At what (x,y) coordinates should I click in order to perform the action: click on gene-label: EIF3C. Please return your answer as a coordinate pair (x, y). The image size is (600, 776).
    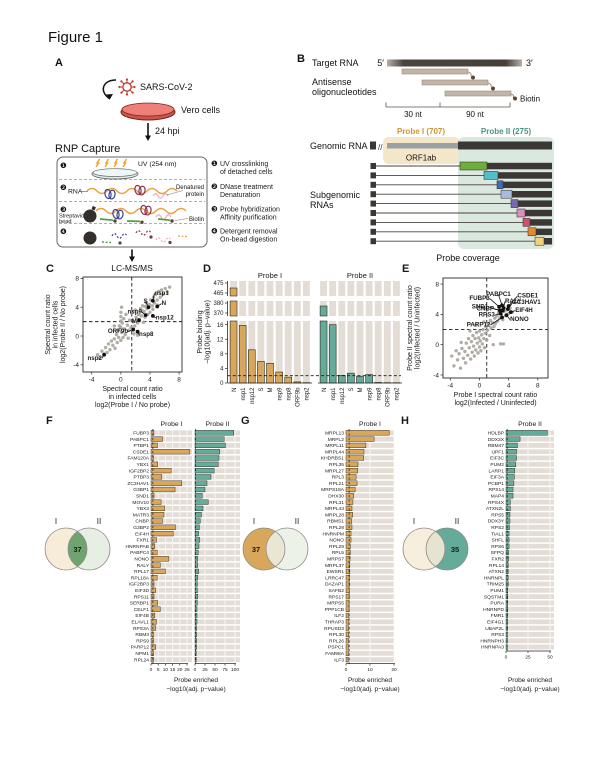
    Looking at the image, I should click on (497, 459).